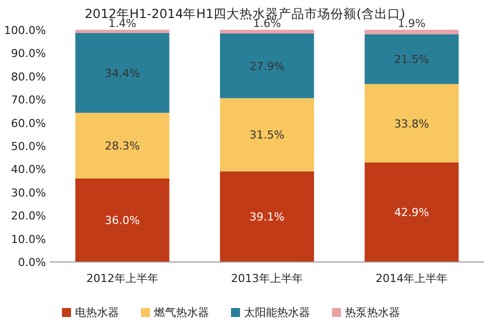 The width and height of the screenshot is (490, 329). Describe the element at coordinates (28, 77) in the screenshot. I see `y-tick-label: 80.0%` at that location.